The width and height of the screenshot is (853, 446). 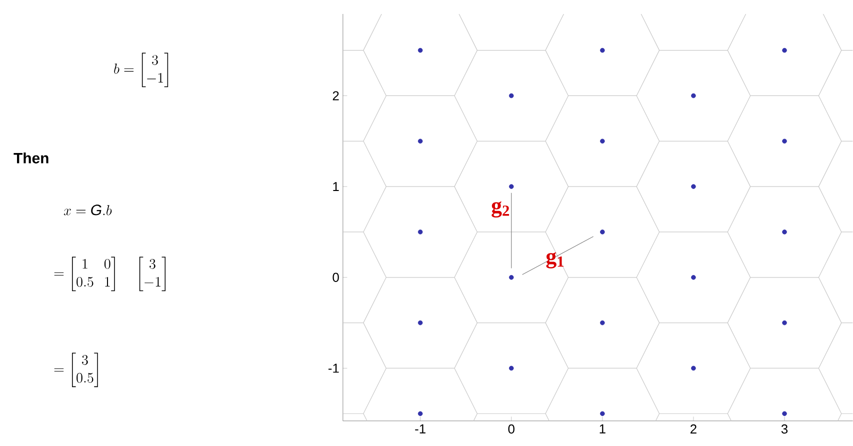 What do you see at coordinates (420, 429) in the screenshot?
I see `x-tick-label: -1` at bounding box center [420, 429].